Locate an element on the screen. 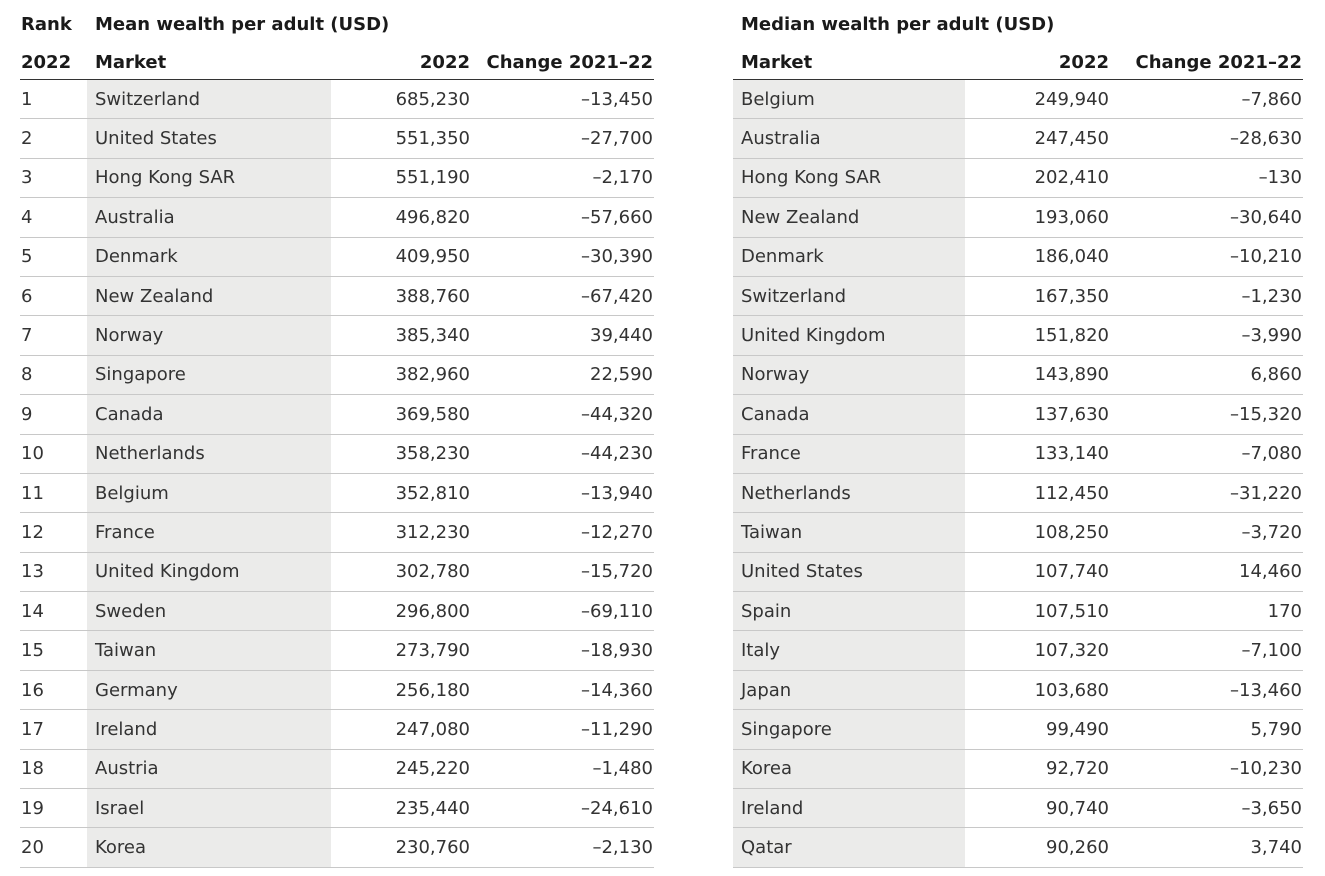 The height and width of the screenshot is (876, 1325). market-cell: Belgium is located at coordinates (132, 493).